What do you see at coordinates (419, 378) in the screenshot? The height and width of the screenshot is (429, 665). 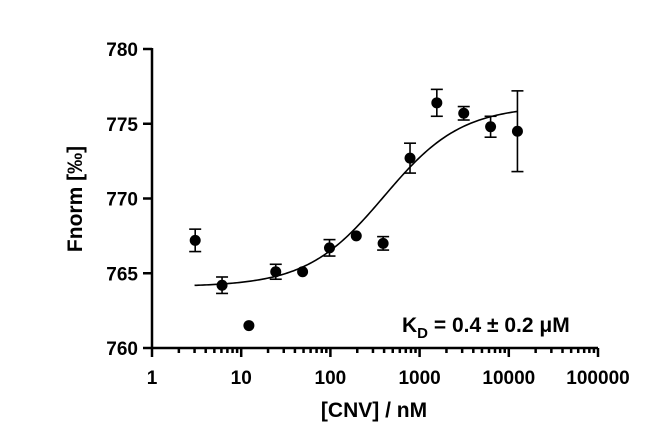 I see `x-tick-label: 1000` at bounding box center [419, 378].